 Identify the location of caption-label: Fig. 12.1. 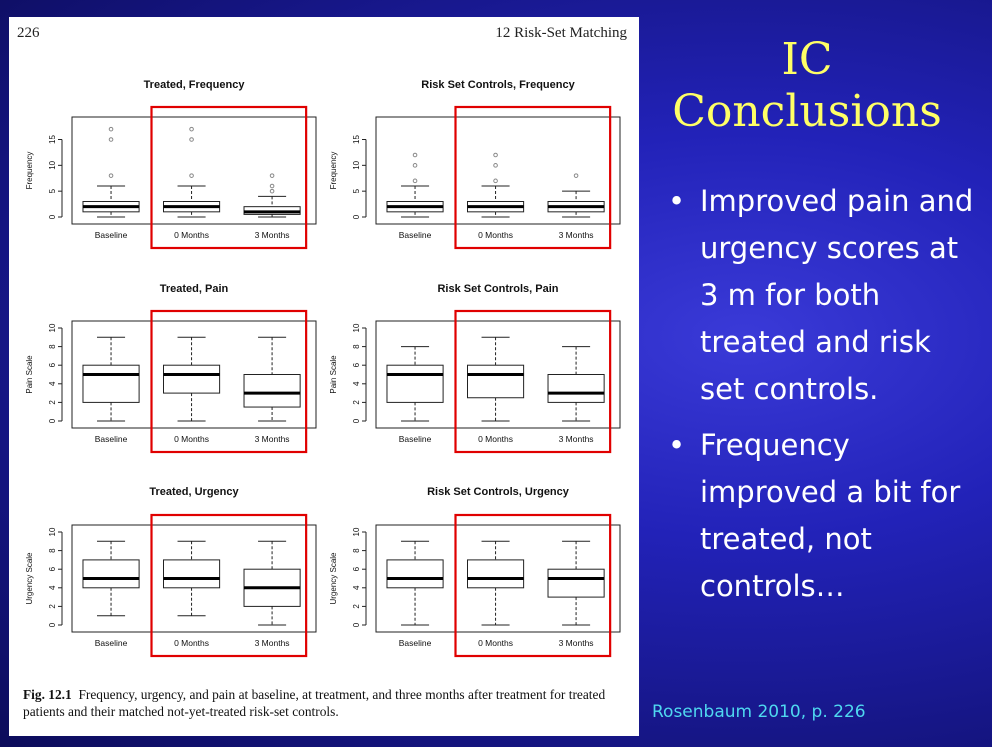
(47, 694).